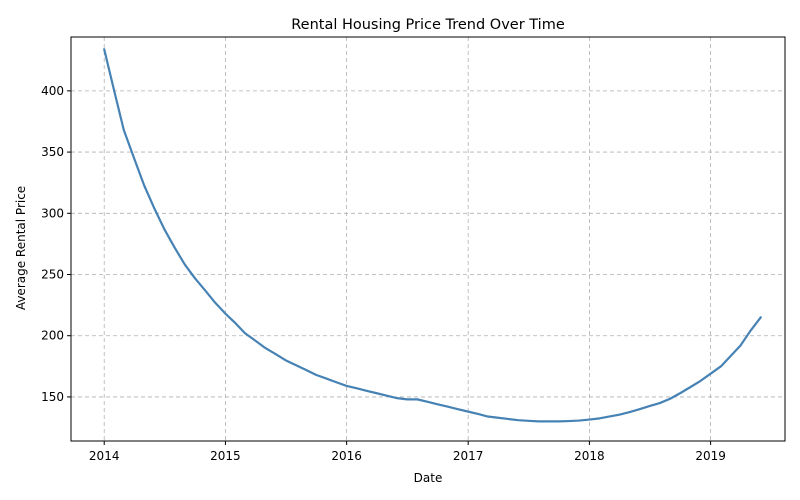  I want to click on y-tick-label: 400, so click(52, 91).